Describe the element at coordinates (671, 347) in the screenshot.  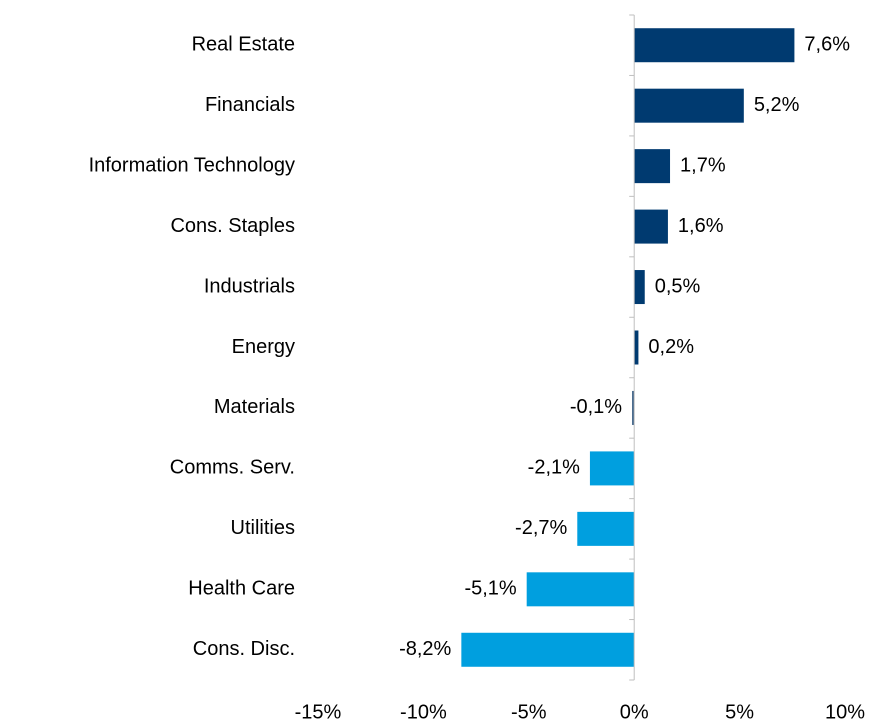
I see `value-label: 0,2%` at that location.